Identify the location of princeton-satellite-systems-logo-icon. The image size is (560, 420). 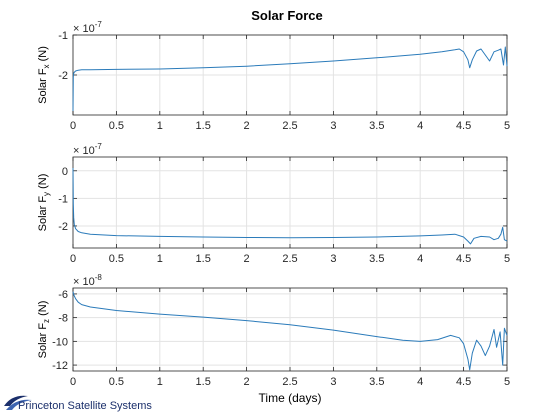
(18, 402).